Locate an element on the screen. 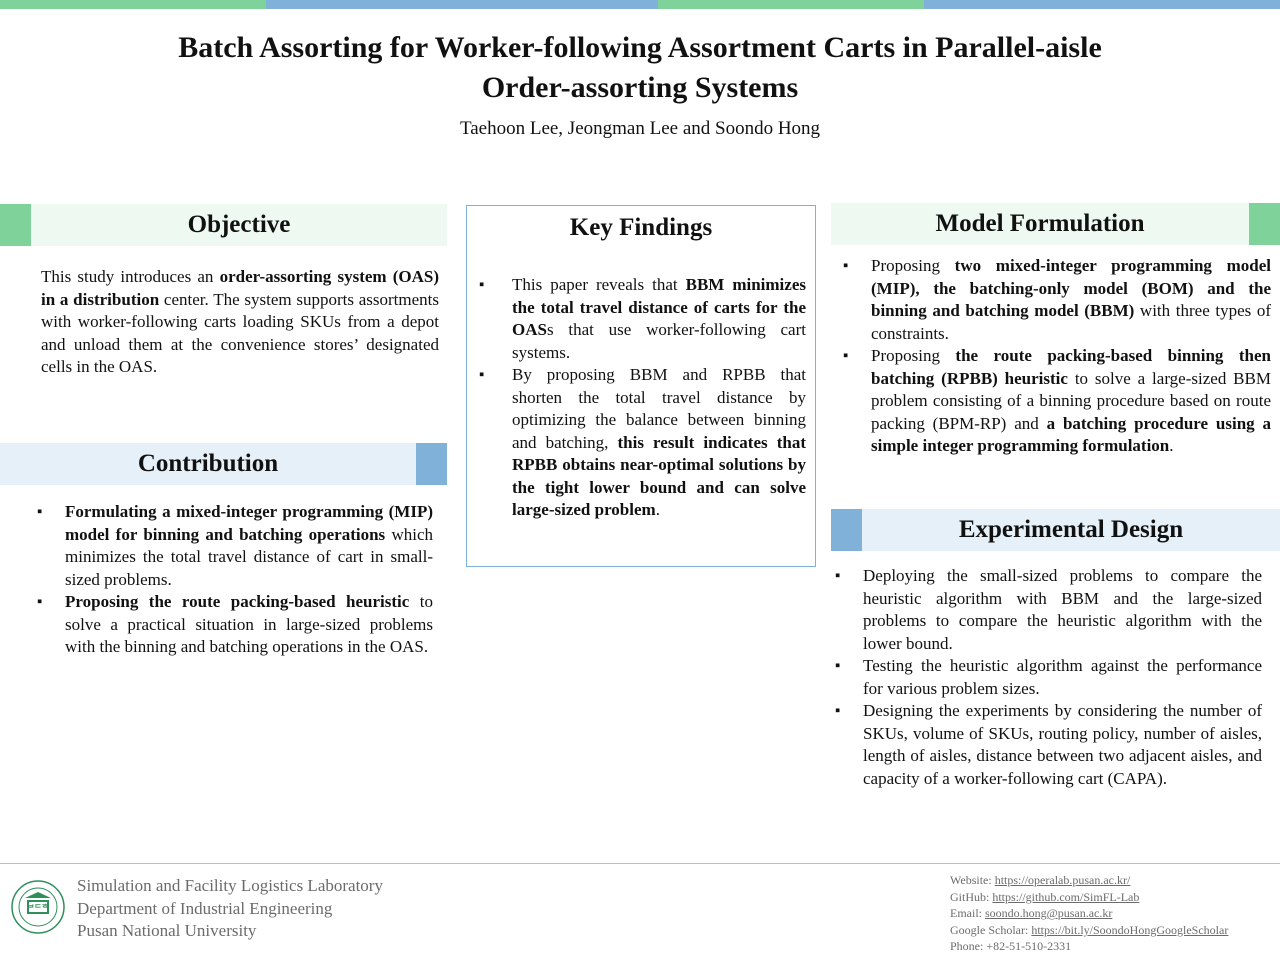 Image resolution: width=1280 pixels, height=960 pixels. website-link: https://operalab.pusan.ac.kr/ is located at coordinates (1062, 880).